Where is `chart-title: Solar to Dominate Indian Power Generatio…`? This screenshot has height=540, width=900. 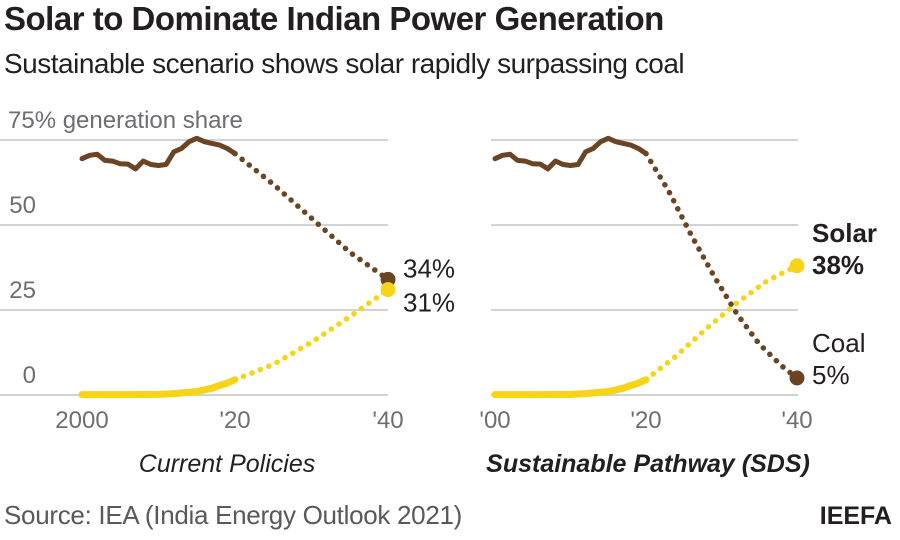
chart-title: Solar to Dominate Indian Power Generatio… is located at coordinates (334, 18).